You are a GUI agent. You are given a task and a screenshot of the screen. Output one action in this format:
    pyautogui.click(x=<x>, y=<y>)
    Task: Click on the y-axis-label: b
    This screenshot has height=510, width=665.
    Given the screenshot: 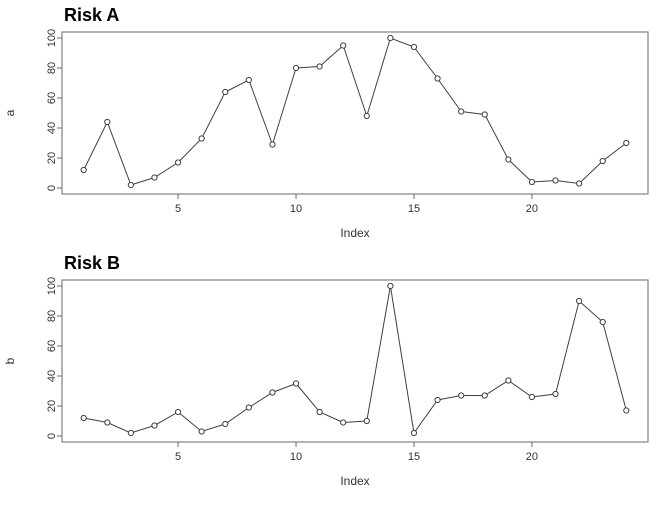 What is the action you would take?
    pyautogui.click(x=10, y=360)
    